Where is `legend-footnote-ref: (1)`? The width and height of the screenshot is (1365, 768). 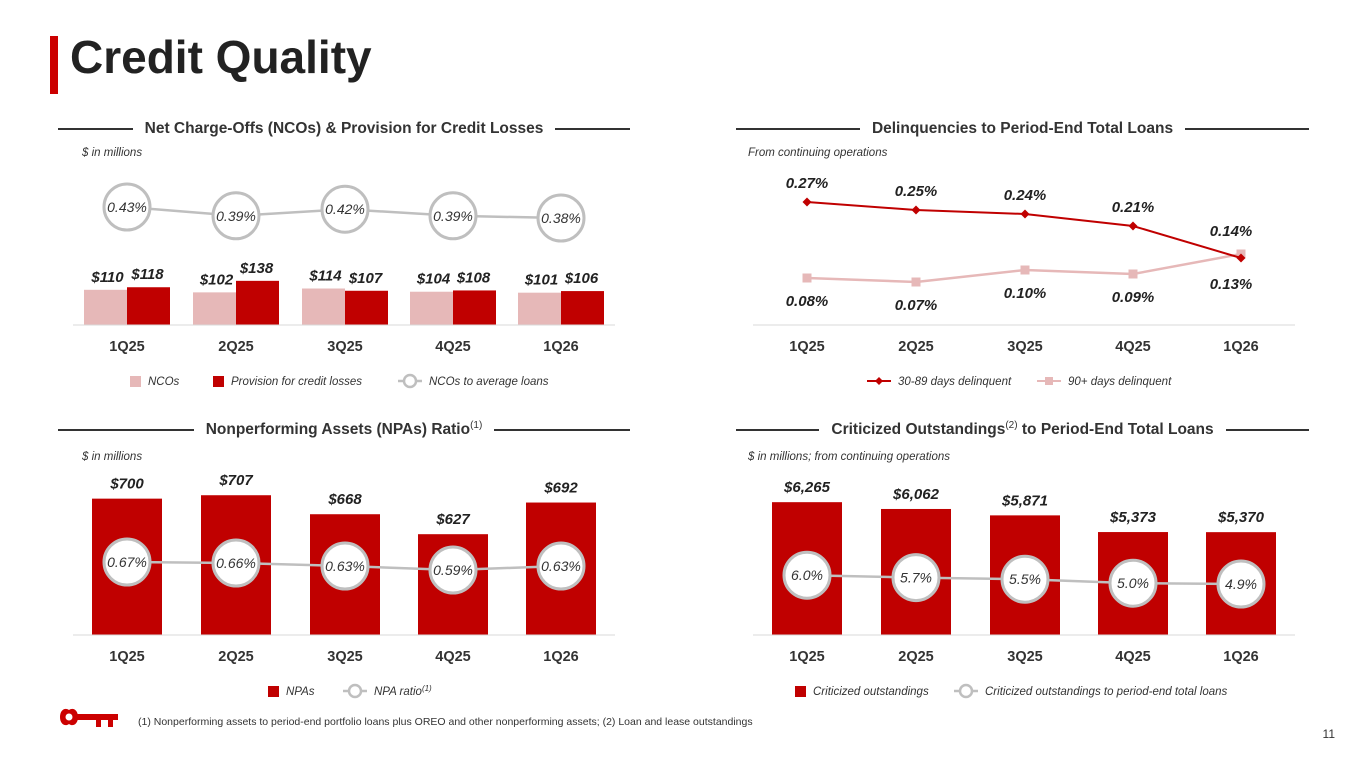
legend-footnote-ref: (1) is located at coordinates (427, 688).